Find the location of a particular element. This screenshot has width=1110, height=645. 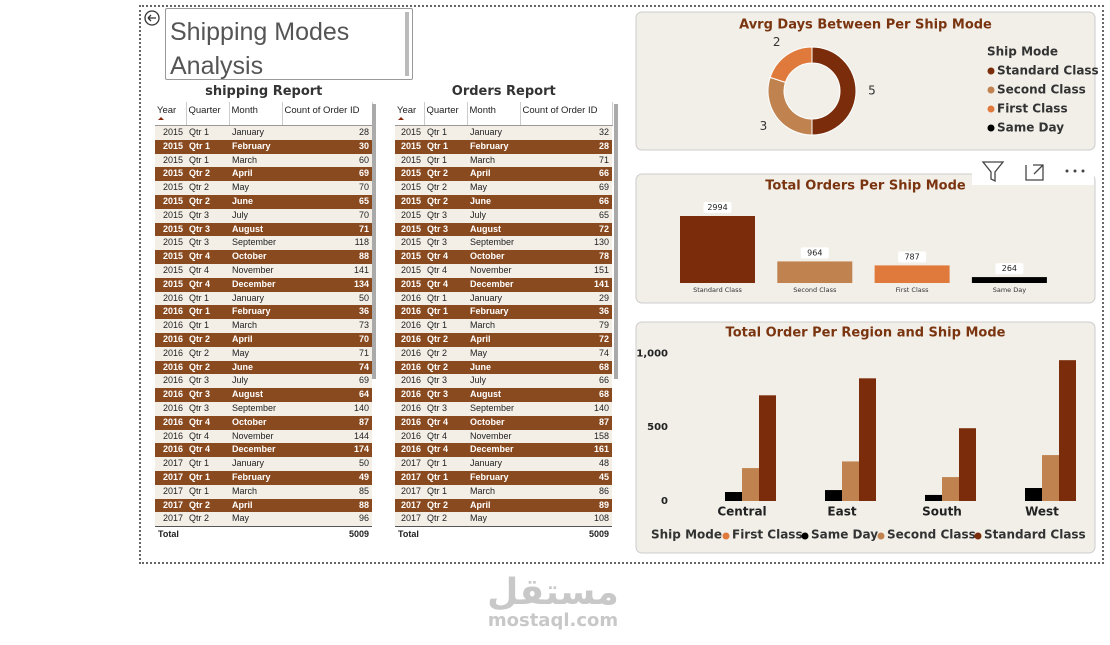

cell: September is located at coordinates (493, 243).